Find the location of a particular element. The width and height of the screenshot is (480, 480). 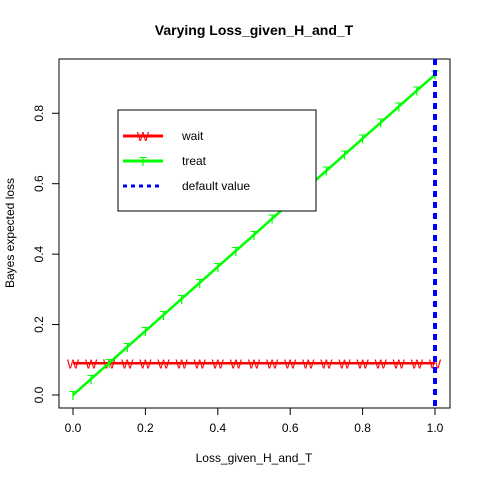

y-tick-label: 0.4 is located at coordinates (39, 253).